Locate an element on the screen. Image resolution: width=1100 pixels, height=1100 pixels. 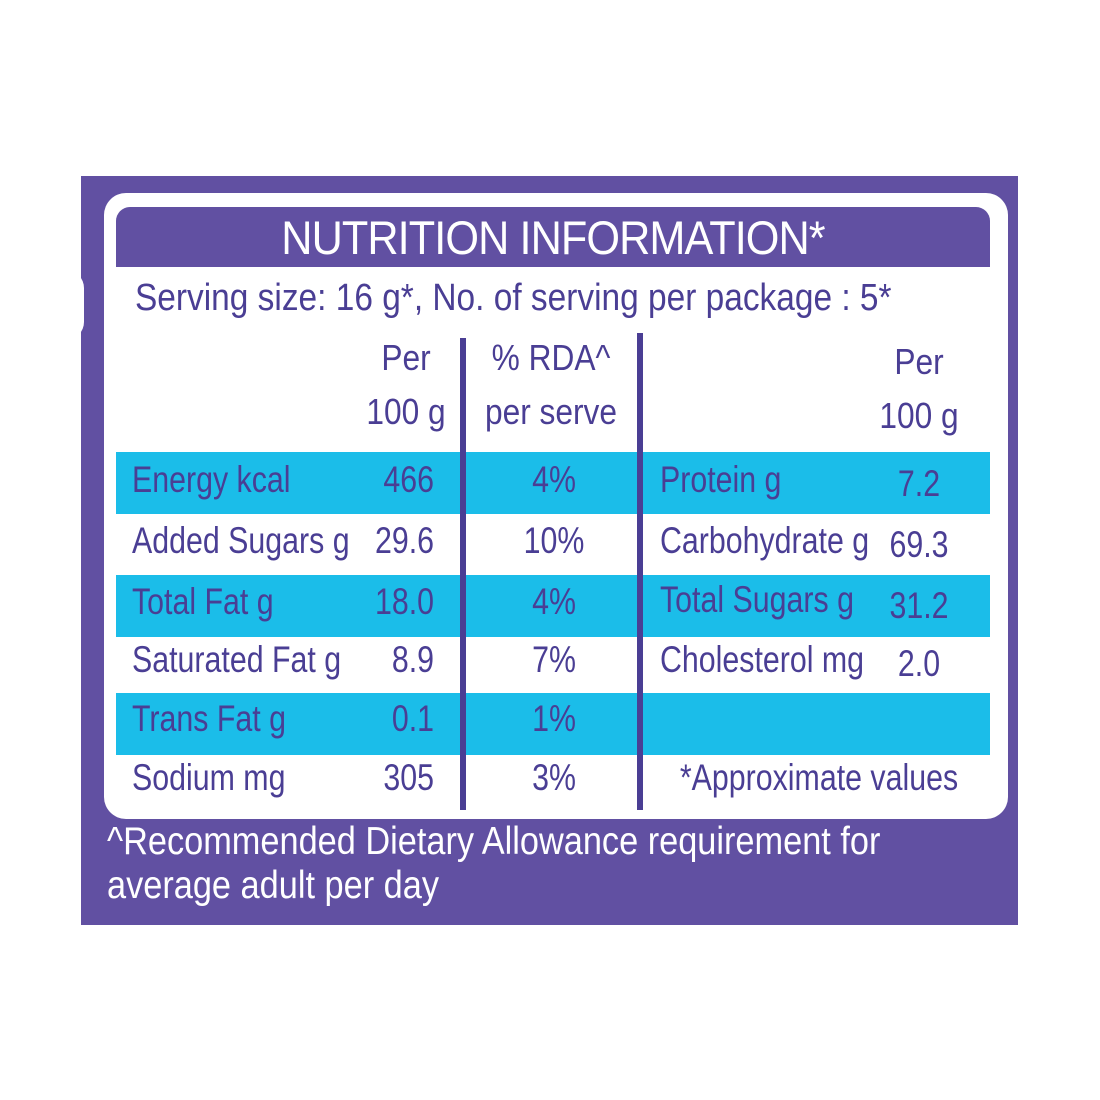
panel-notch is located at coordinates (75, 305).